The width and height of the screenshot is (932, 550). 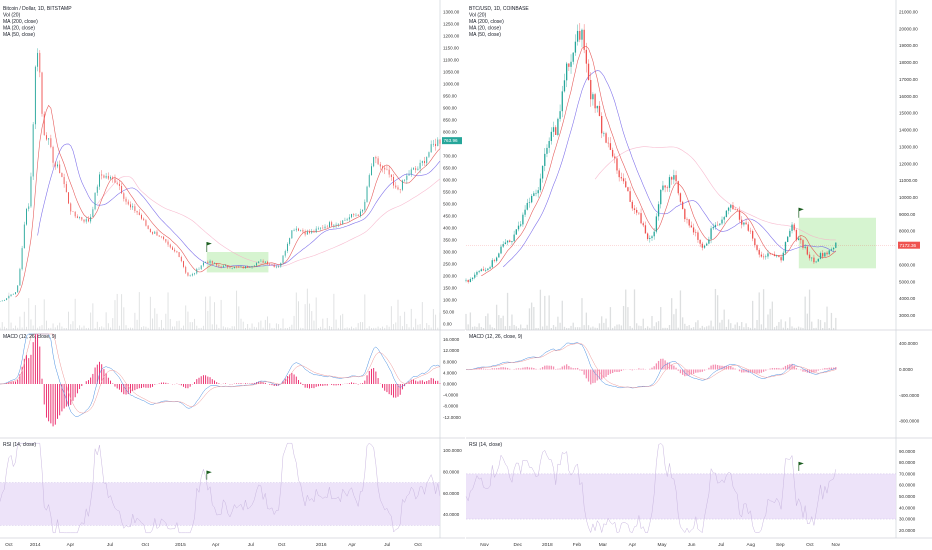 I want to click on macd-line, so click(x=650, y=365).